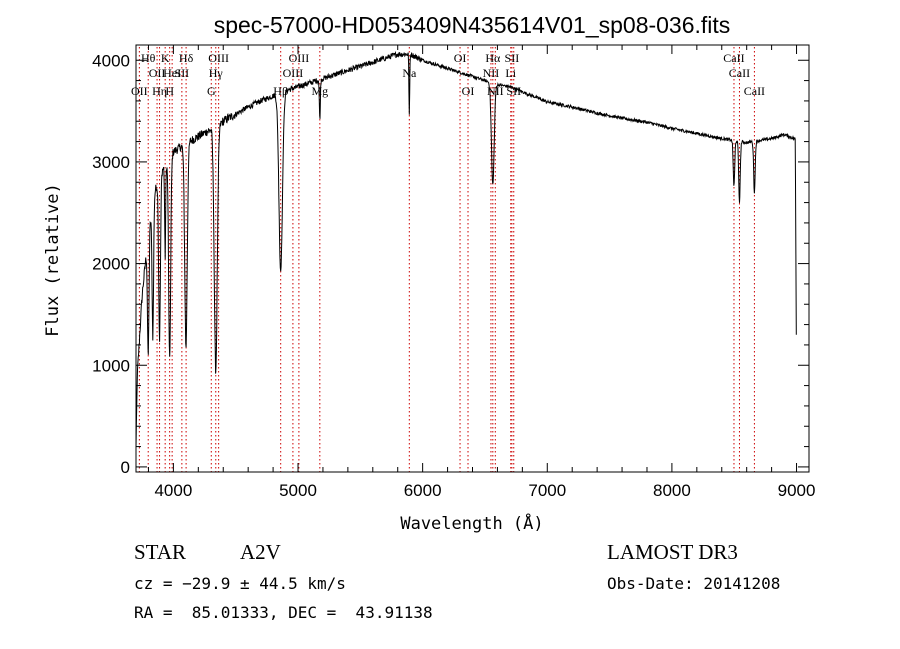  Describe the element at coordinates (510, 73) in the screenshot. I see `line-marker-label: Li` at that location.